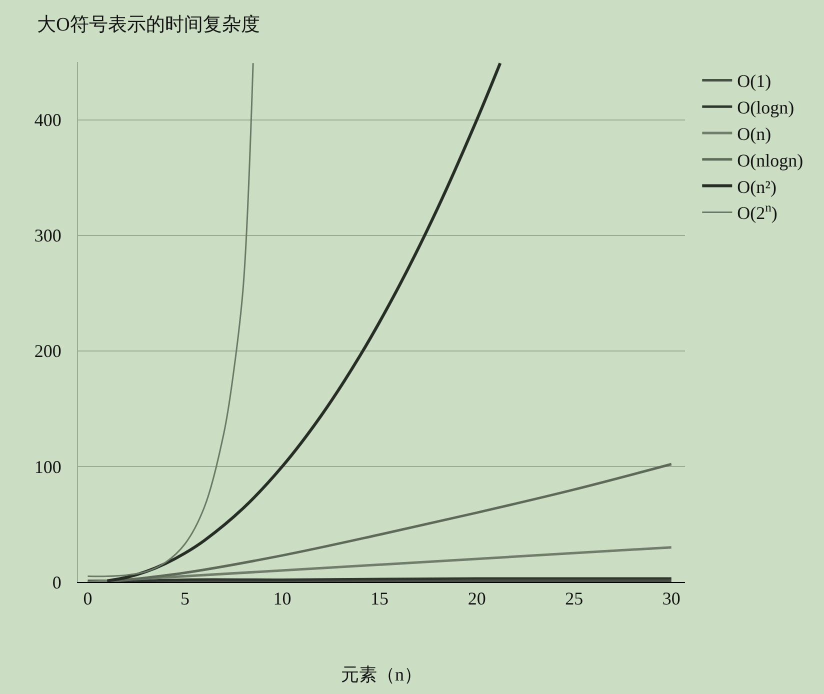  Describe the element at coordinates (754, 81) in the screenshot. I see `legend-label: O(1)` at that location.